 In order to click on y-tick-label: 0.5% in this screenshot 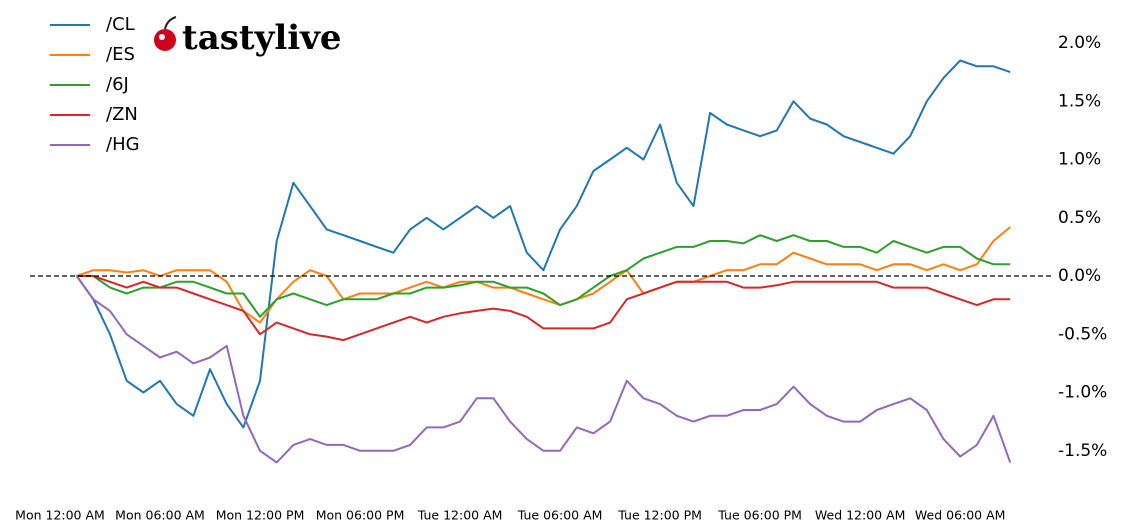, I will do `click(1079, 218)`.